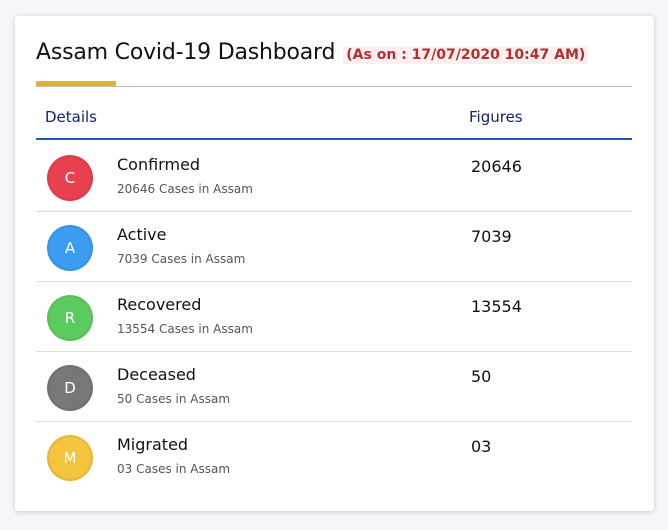 Image resolution: width=668 pixels, height=530 pixels. What do you see at coordinates (159, 164) in the screenshot?
I see `row-label: Confirmed` at bounding box center [159, 164].